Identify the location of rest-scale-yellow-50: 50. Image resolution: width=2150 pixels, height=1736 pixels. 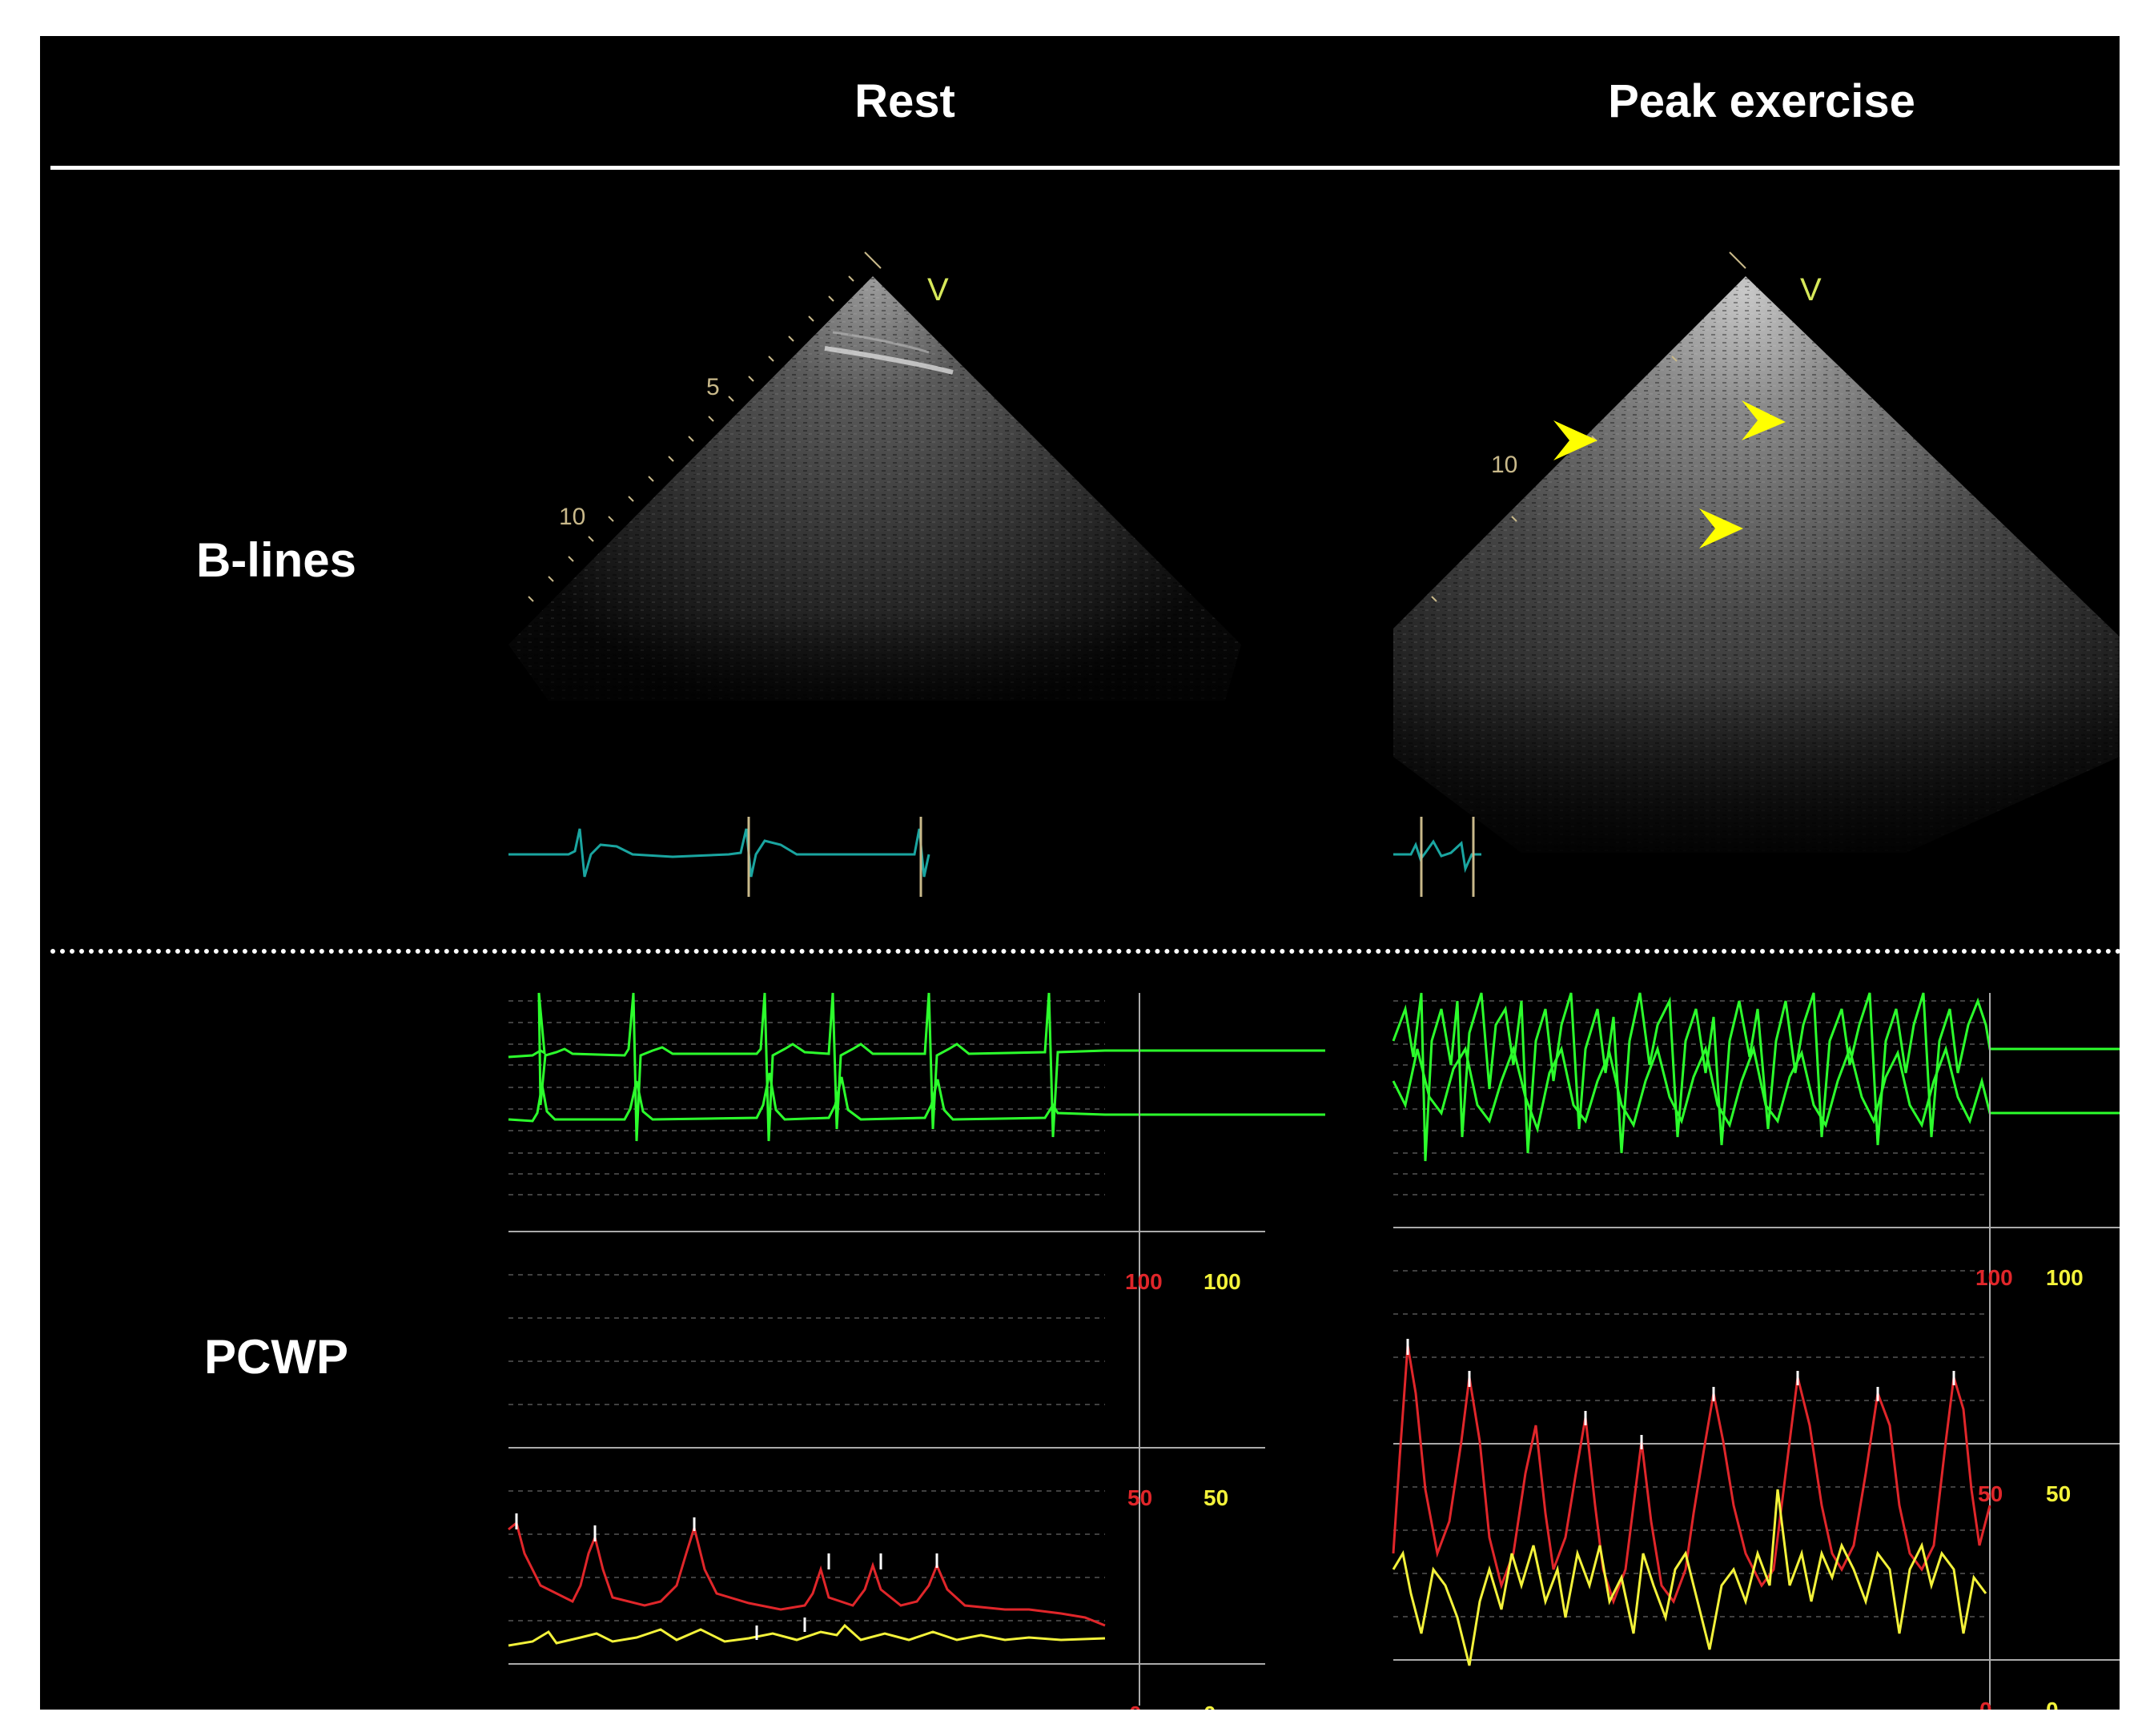
(1216, 1498).